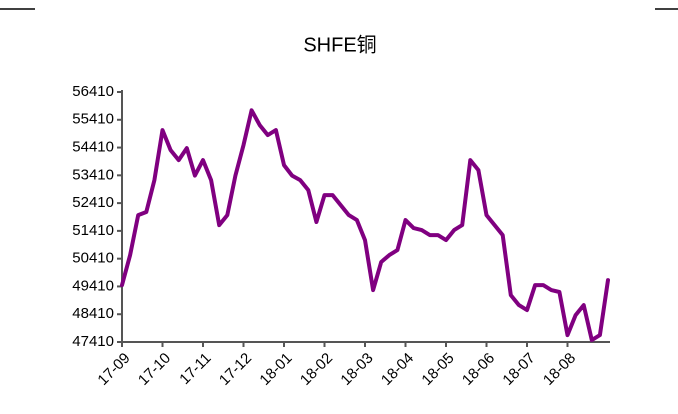 The width and height of the screenshot is (678, 414). I want to click on y-tick-label: 56410, so click(93, 91).